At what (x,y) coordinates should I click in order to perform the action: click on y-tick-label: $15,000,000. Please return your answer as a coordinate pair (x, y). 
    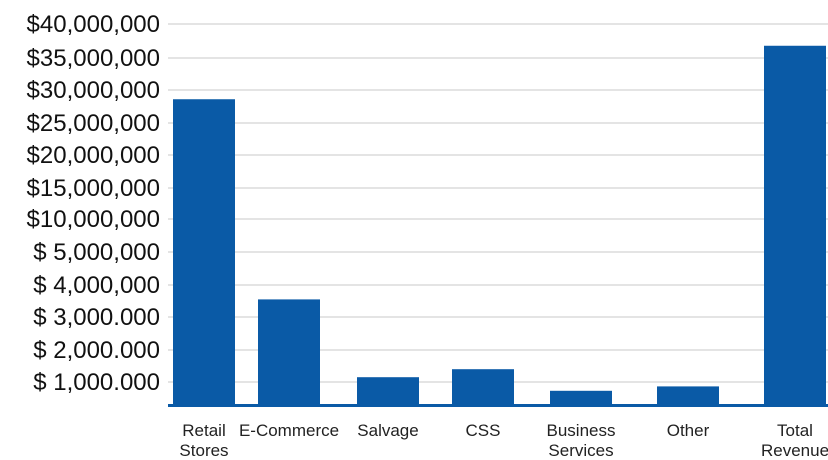
    Looking at the image, I should click on (93, 188).